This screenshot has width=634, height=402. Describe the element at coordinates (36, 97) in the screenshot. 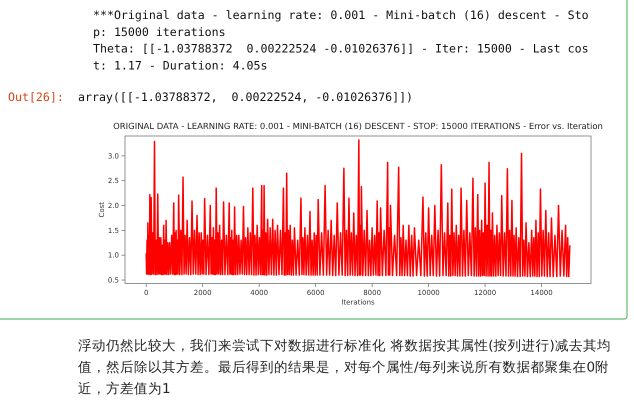

I see `text: Out[26]:` at that location.